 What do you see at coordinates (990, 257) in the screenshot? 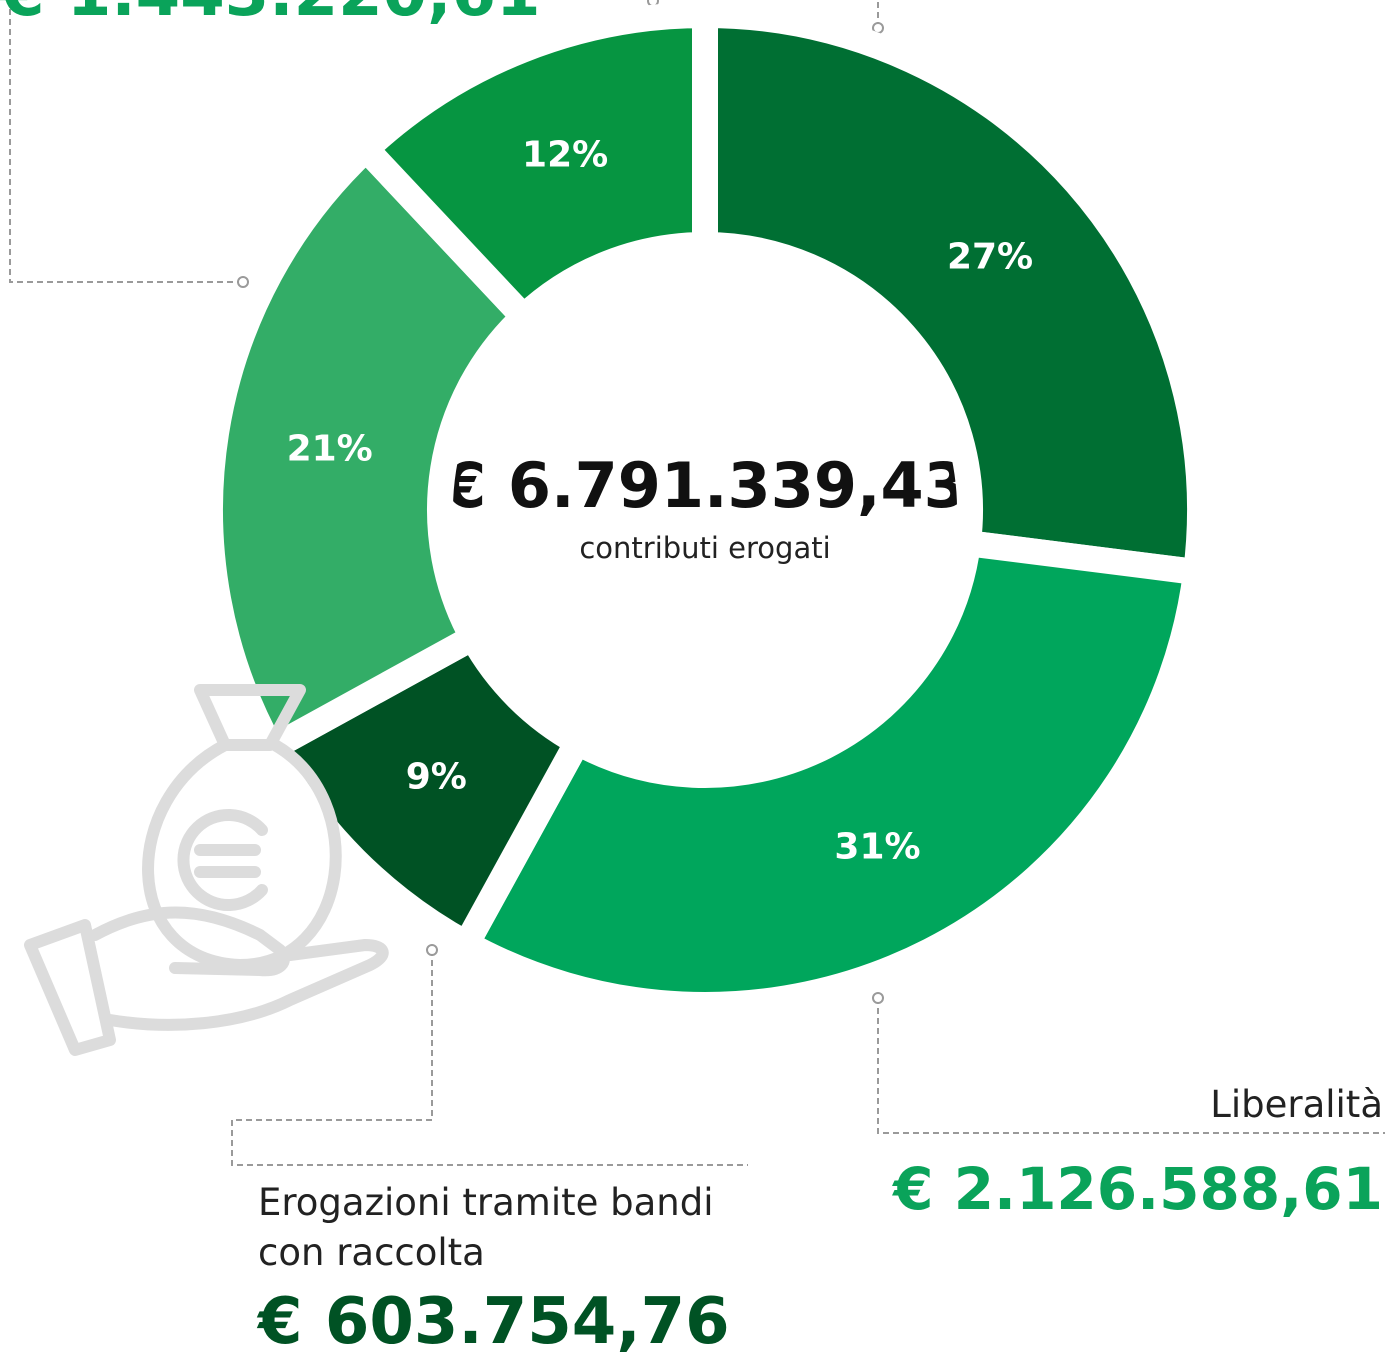
I see `value-label: 27%` at bounding box center [990, 257].